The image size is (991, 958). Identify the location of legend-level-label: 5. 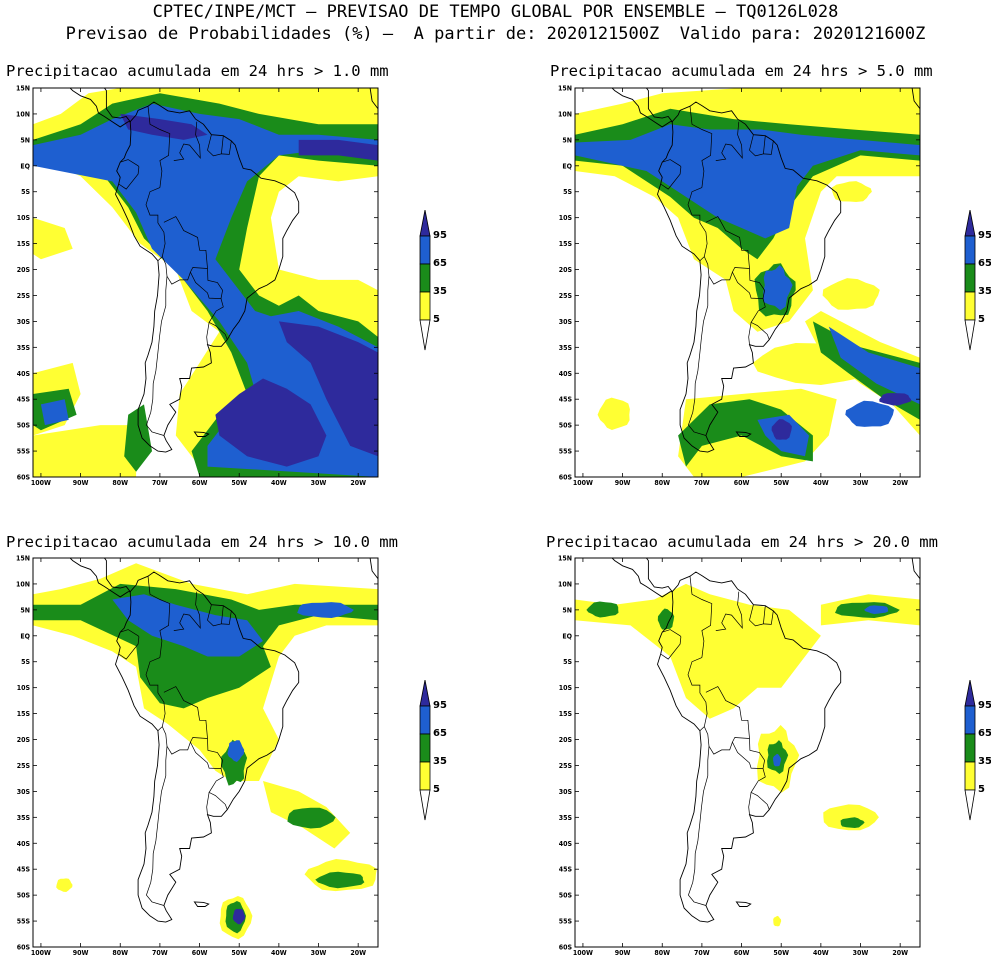
(436, 789).